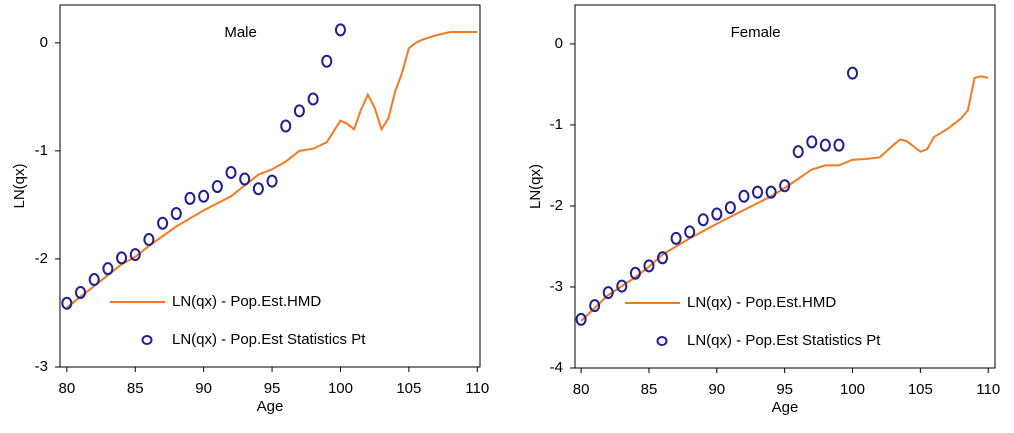 The image size is (1014, 433). Describe the element at coordinates (240, 32) in the screenshot. I see `chart-title: Male` at that location.